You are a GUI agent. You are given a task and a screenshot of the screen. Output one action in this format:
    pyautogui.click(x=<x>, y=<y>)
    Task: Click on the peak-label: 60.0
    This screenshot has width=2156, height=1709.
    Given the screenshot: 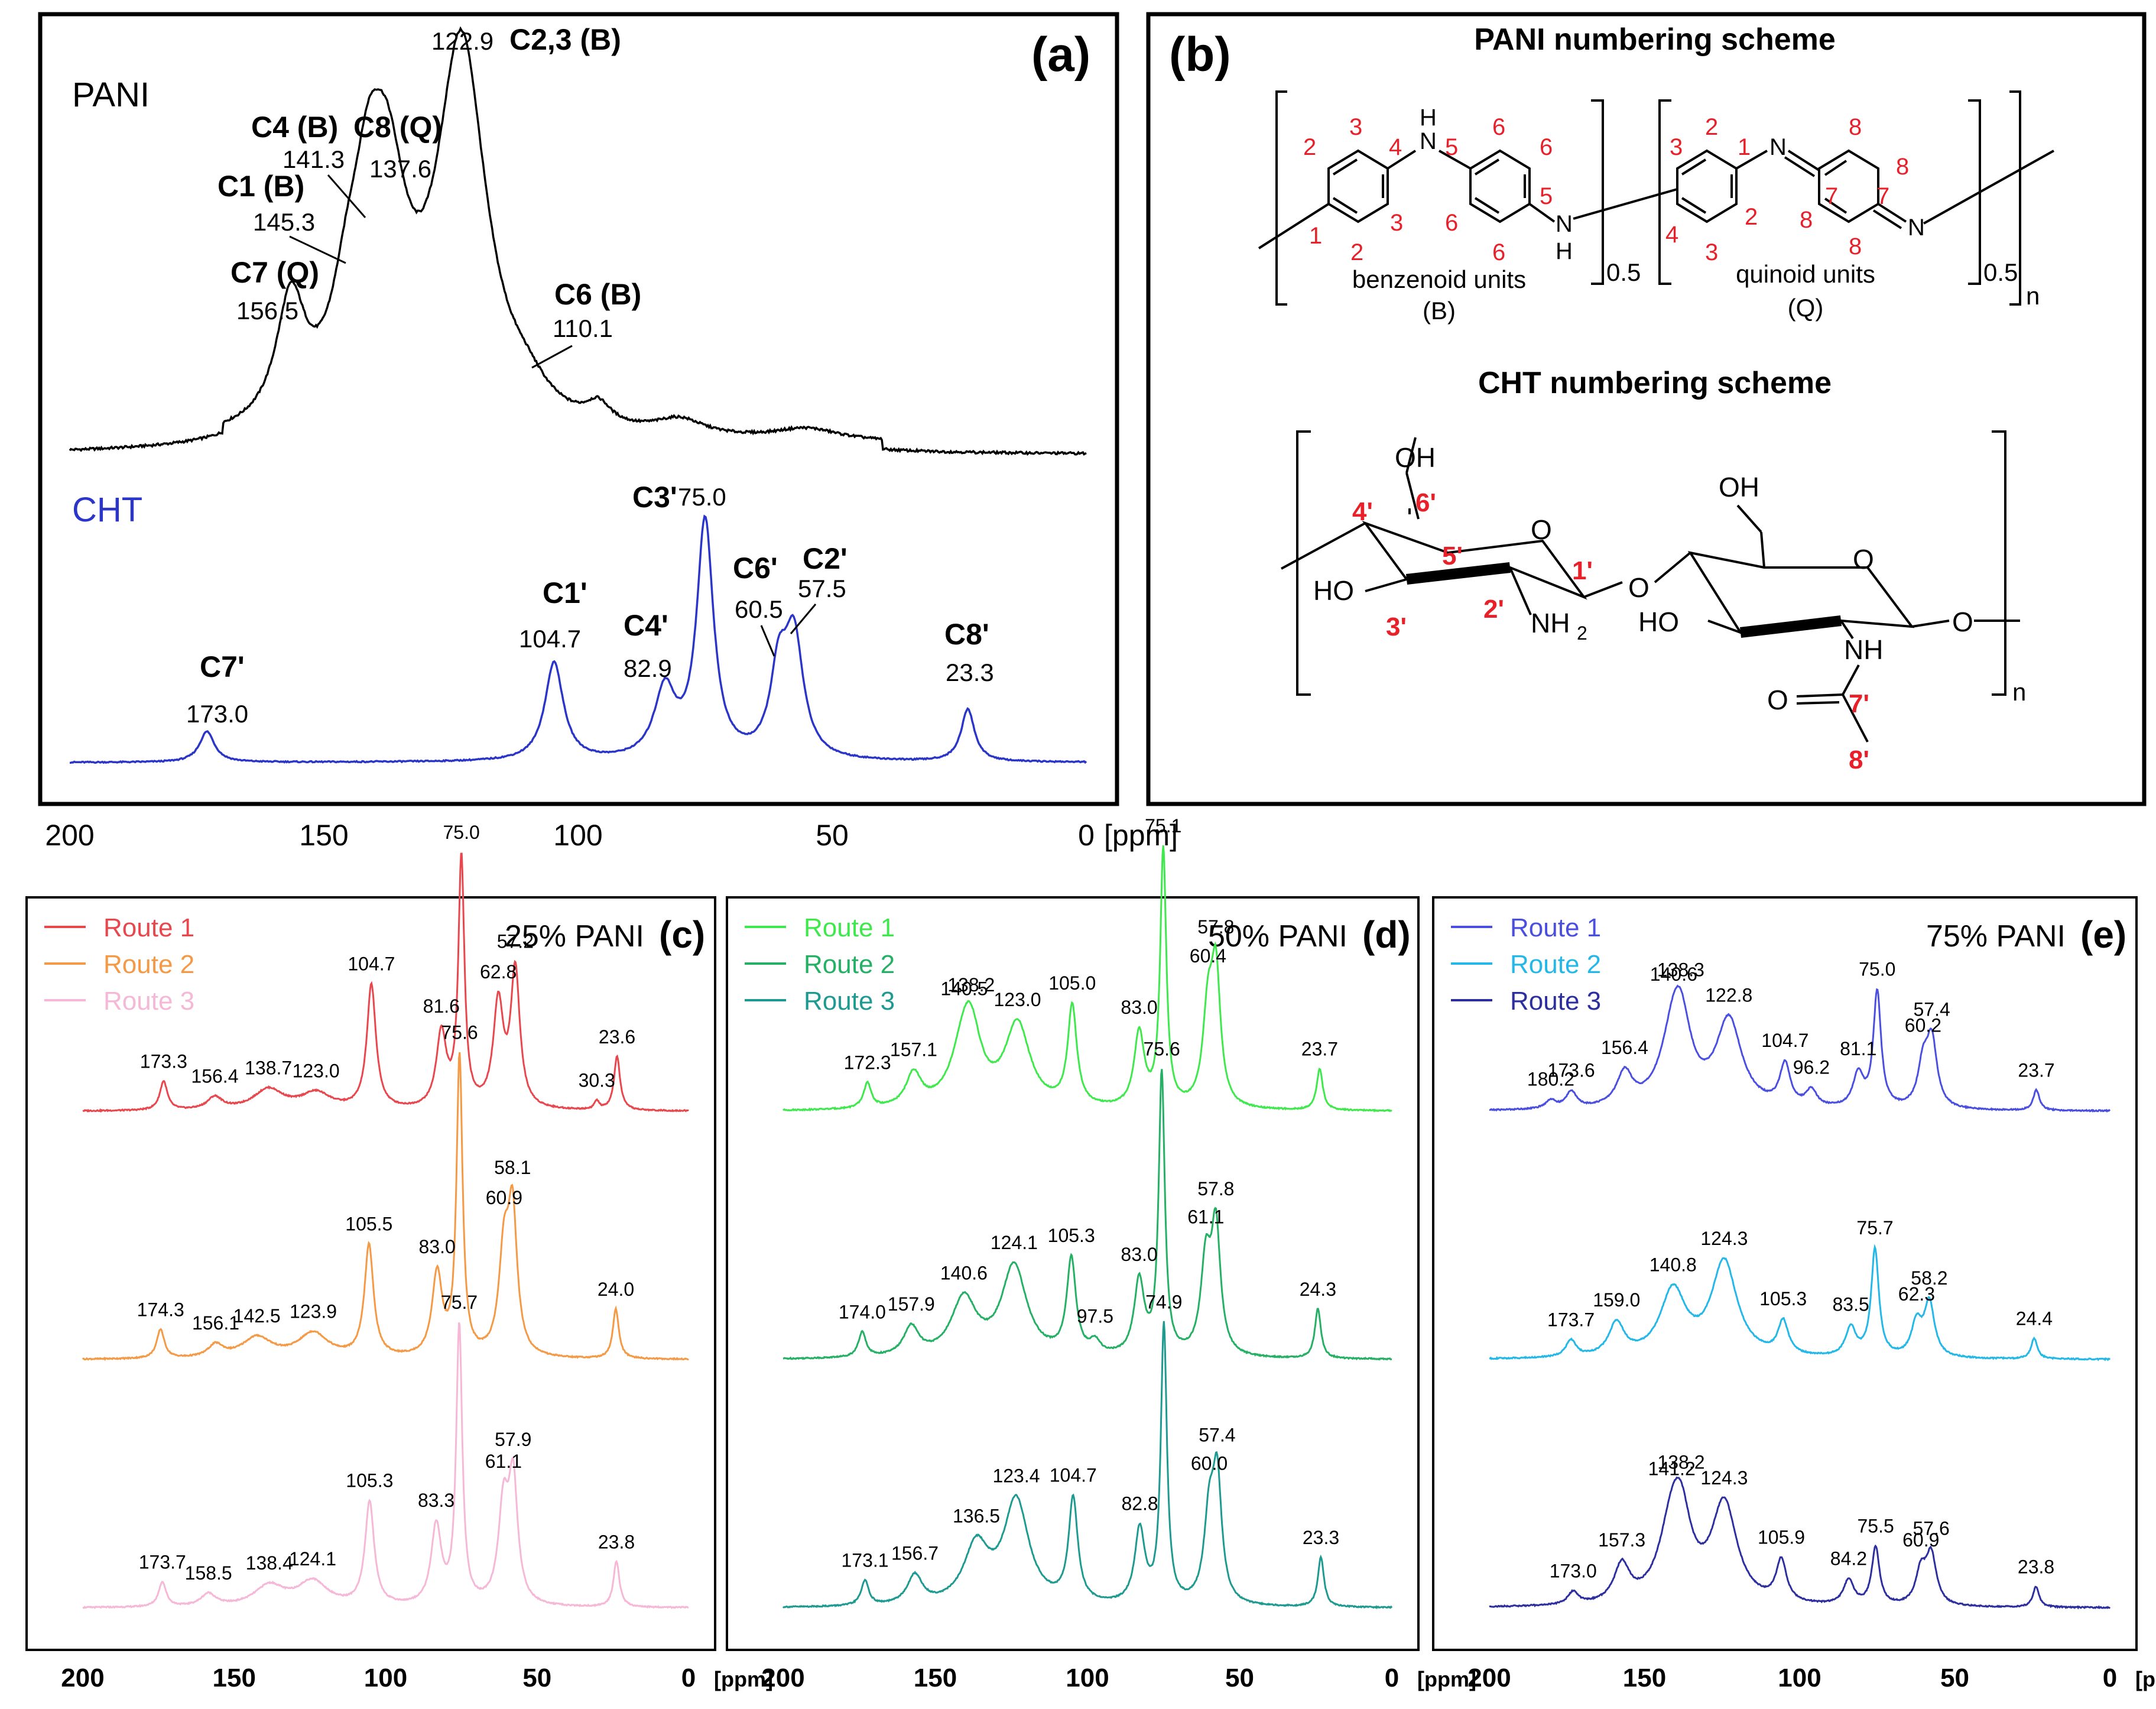 What is the action you would take?
    pyautogui.click(x=1209, y=1463)
    